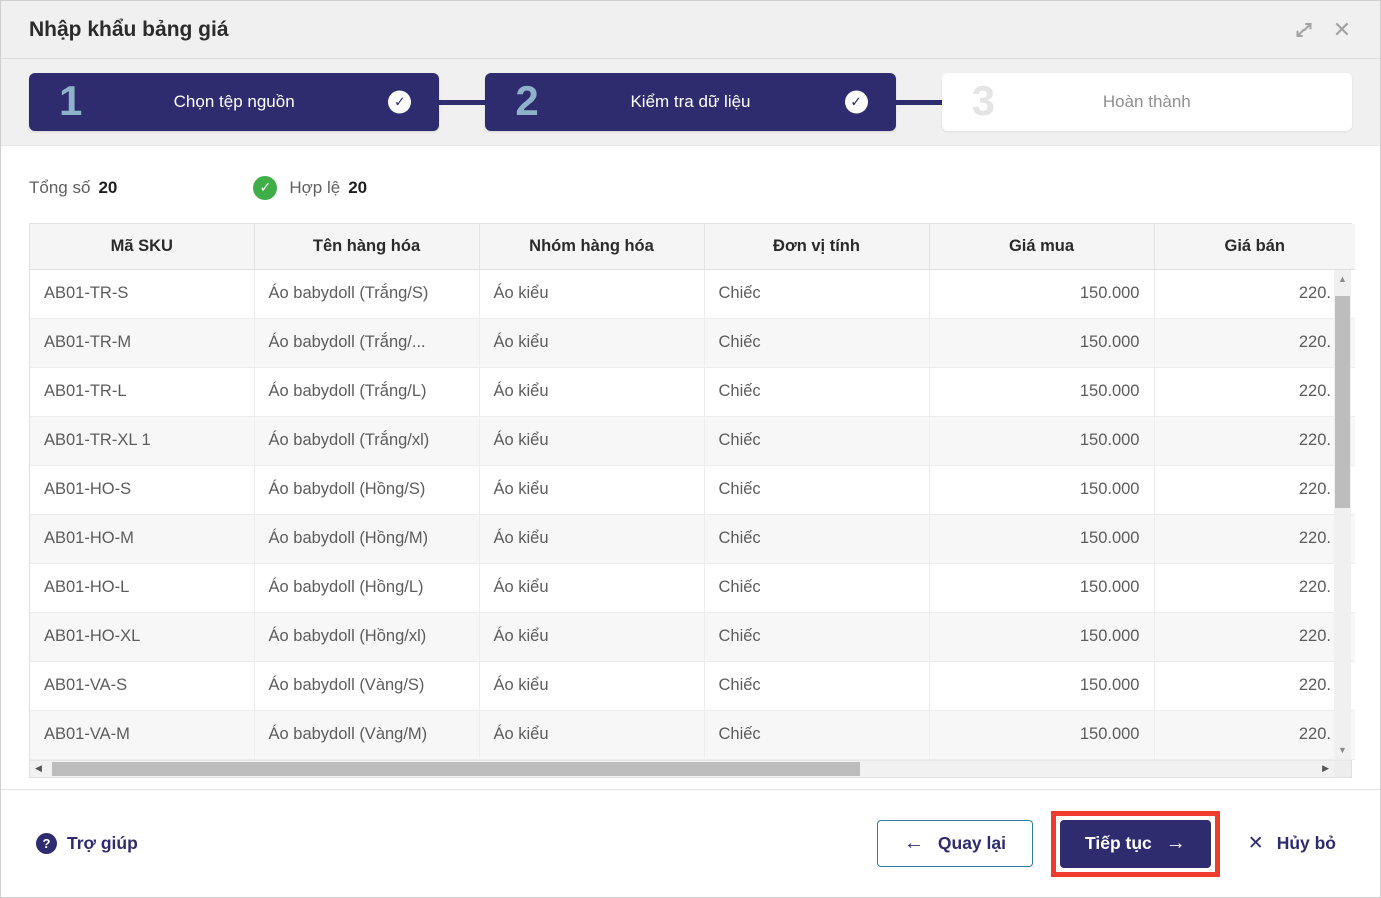  What do you see at coordinates (1342, 30) in the screenshot?
I see `close-icon: ✕` at bounding box center [1342, 30].